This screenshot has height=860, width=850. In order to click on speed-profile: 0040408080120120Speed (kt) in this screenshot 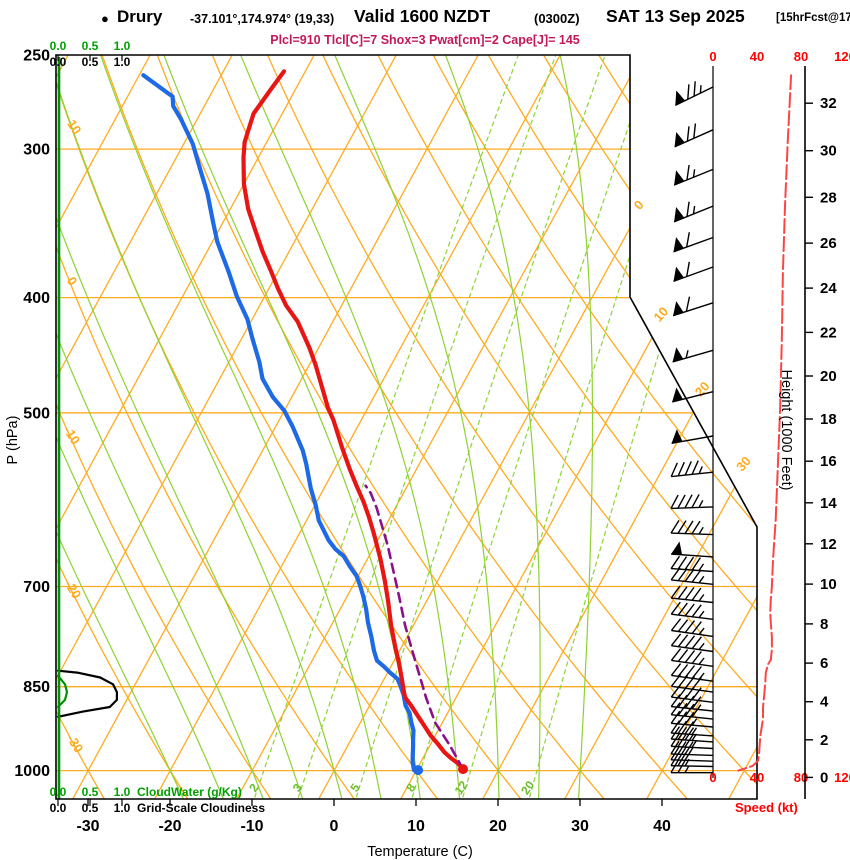, I will do `click(779, 432)`.